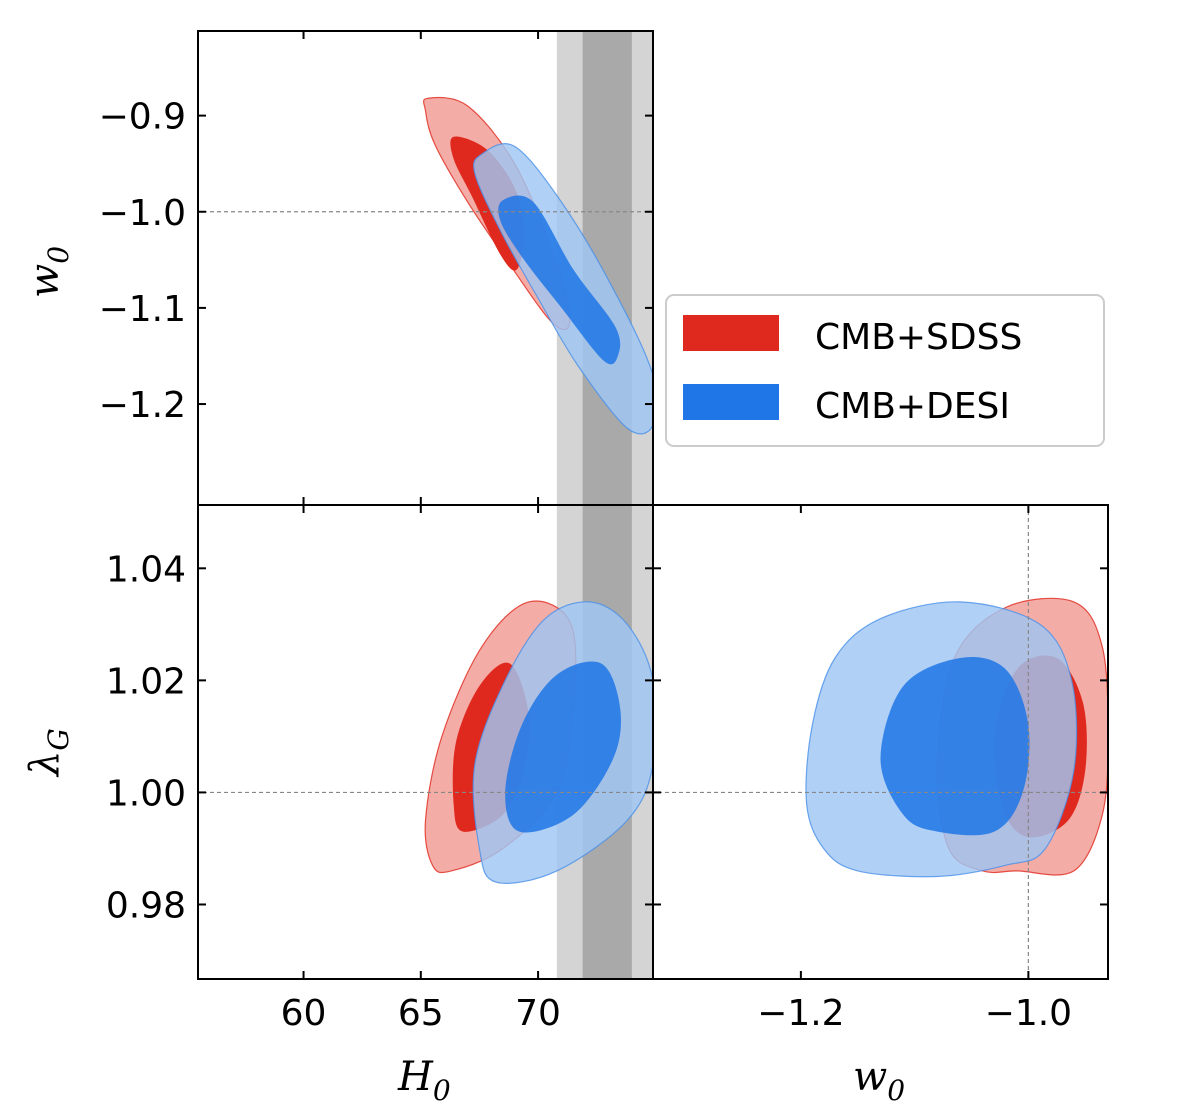  I want to click on legend-label-desi: CMB+DESI, so click(912, 406).